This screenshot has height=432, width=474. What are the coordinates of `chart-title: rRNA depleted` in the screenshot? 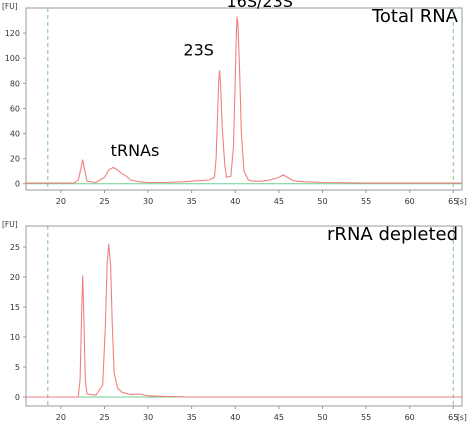 It's located at (392, 234).